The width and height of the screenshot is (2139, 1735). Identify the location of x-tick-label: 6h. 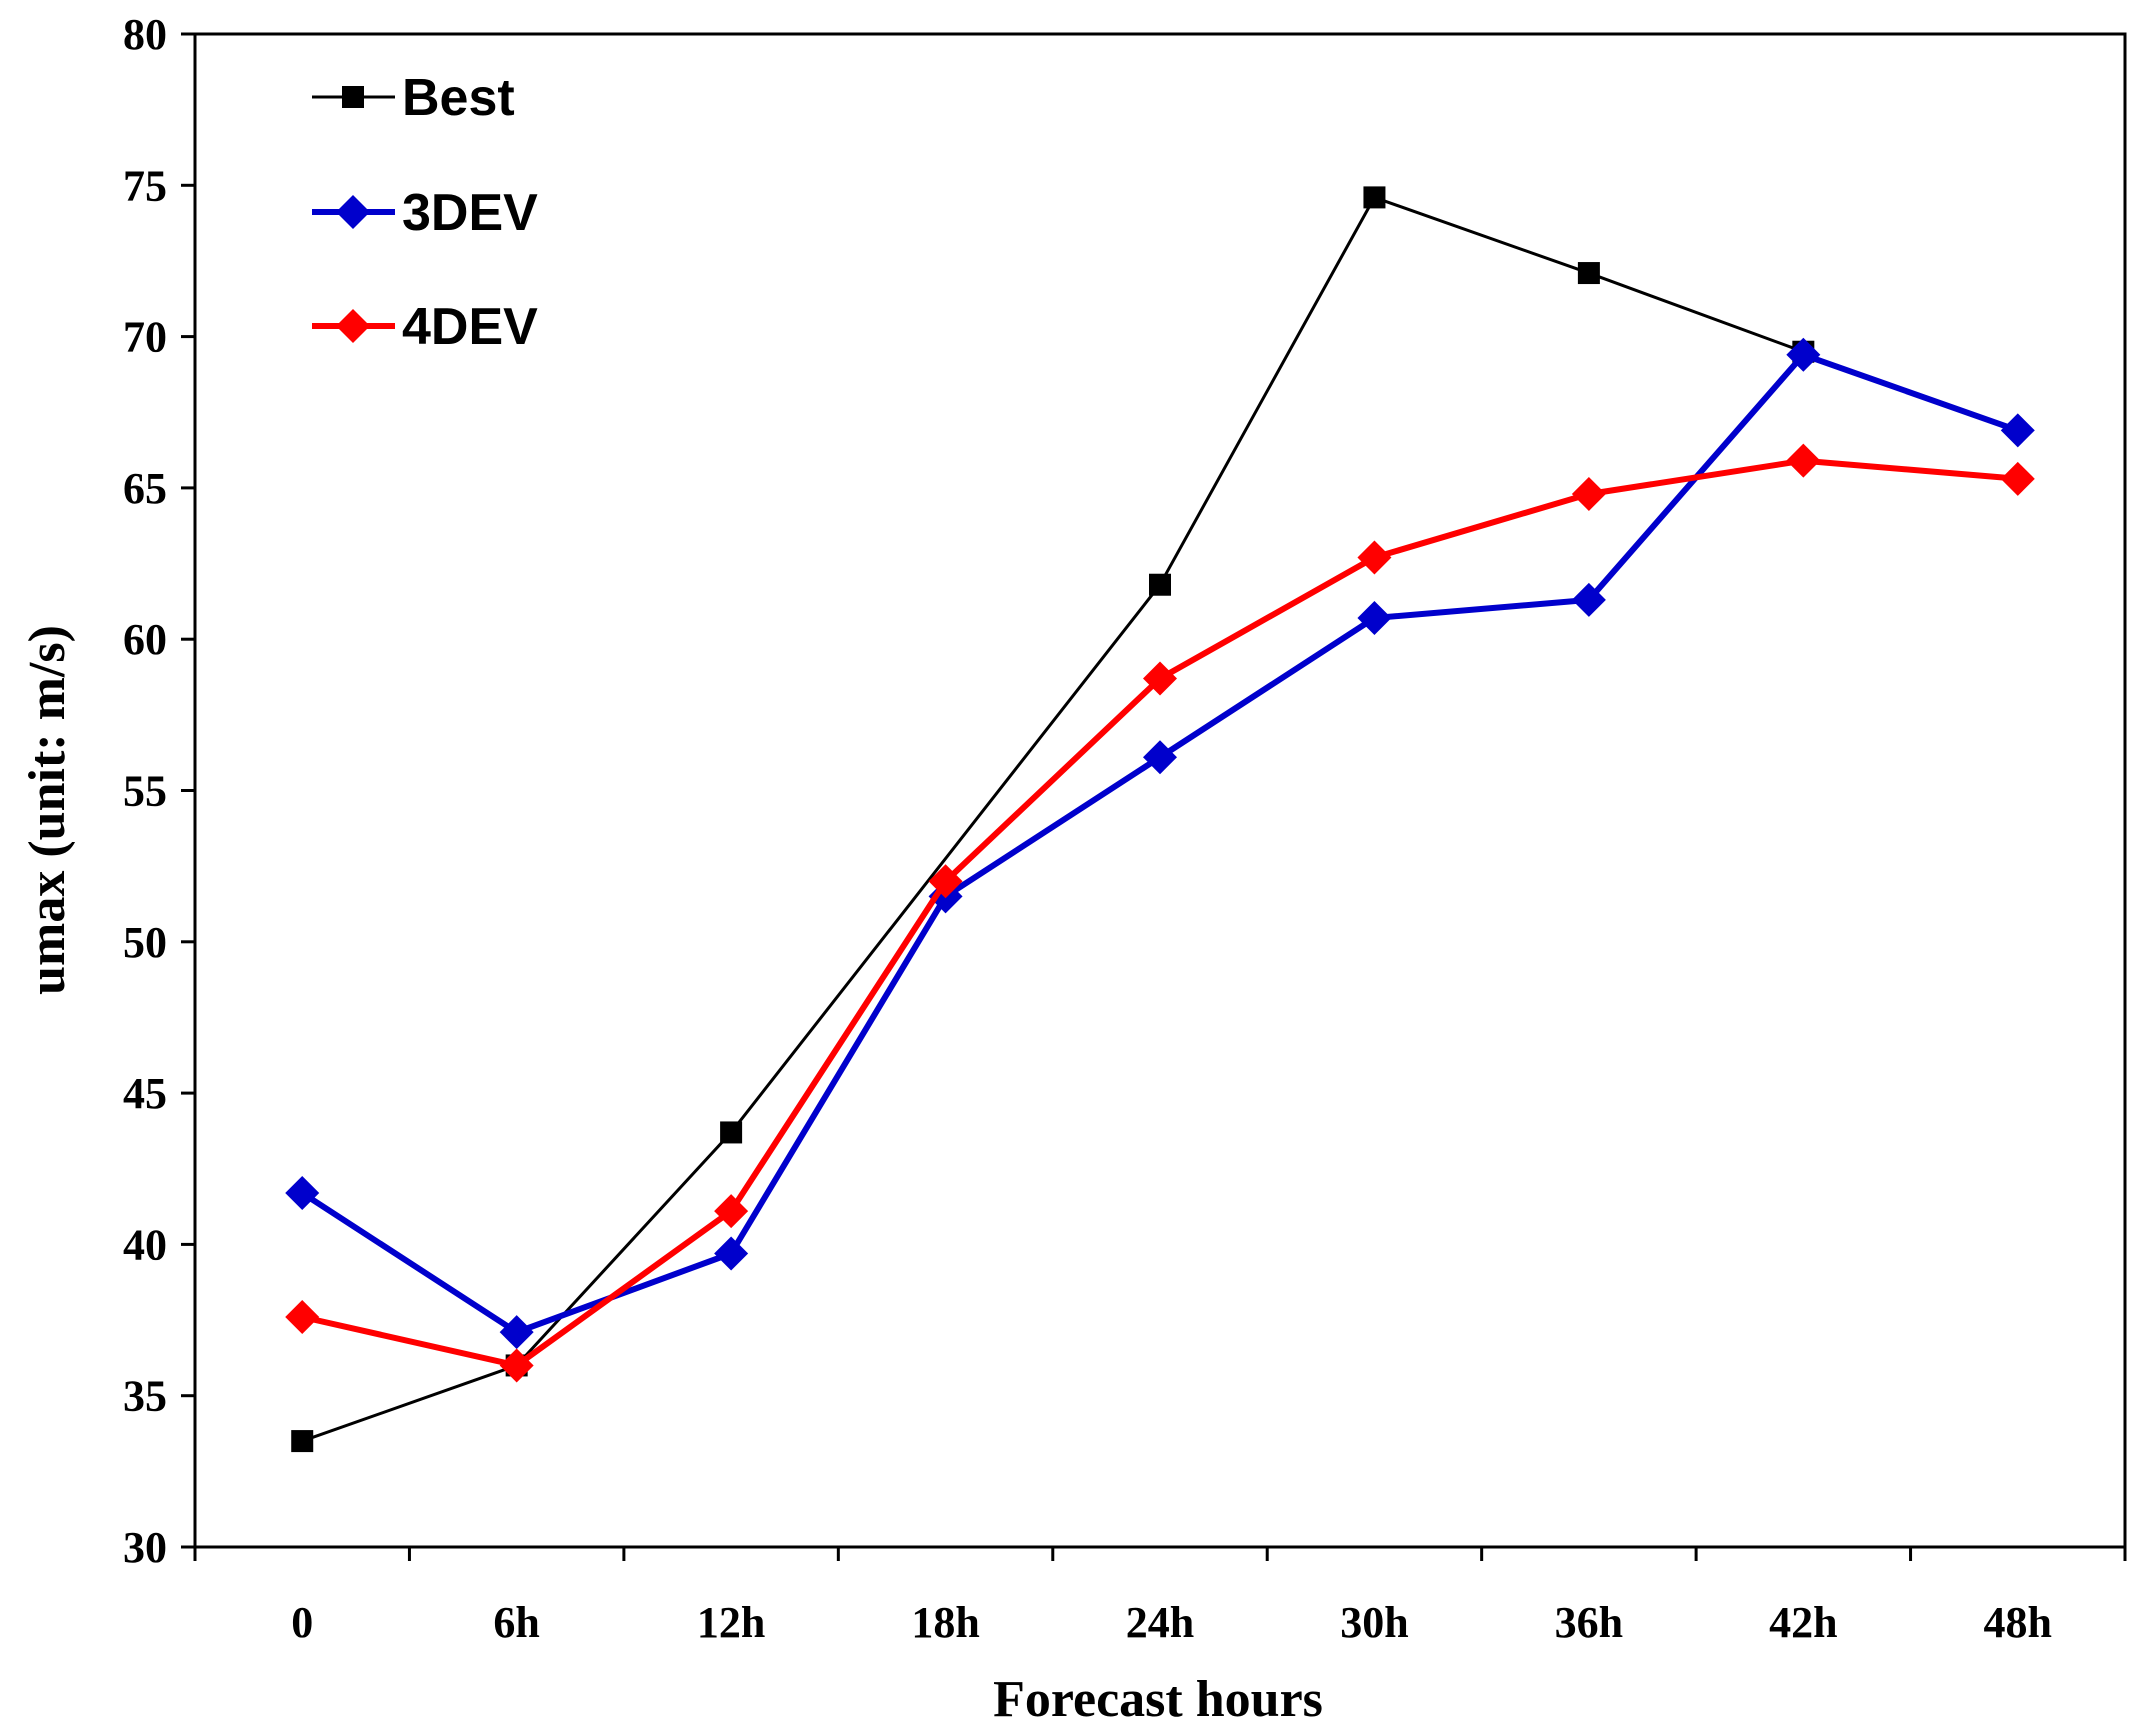
(516, 1622).